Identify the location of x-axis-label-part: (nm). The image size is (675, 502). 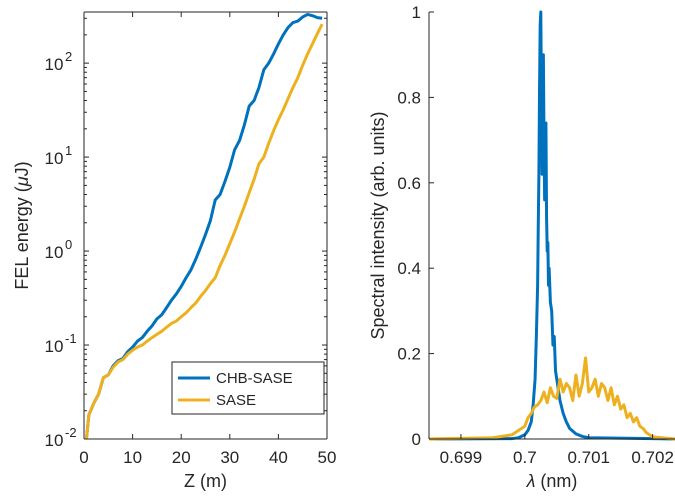
(556, 481).